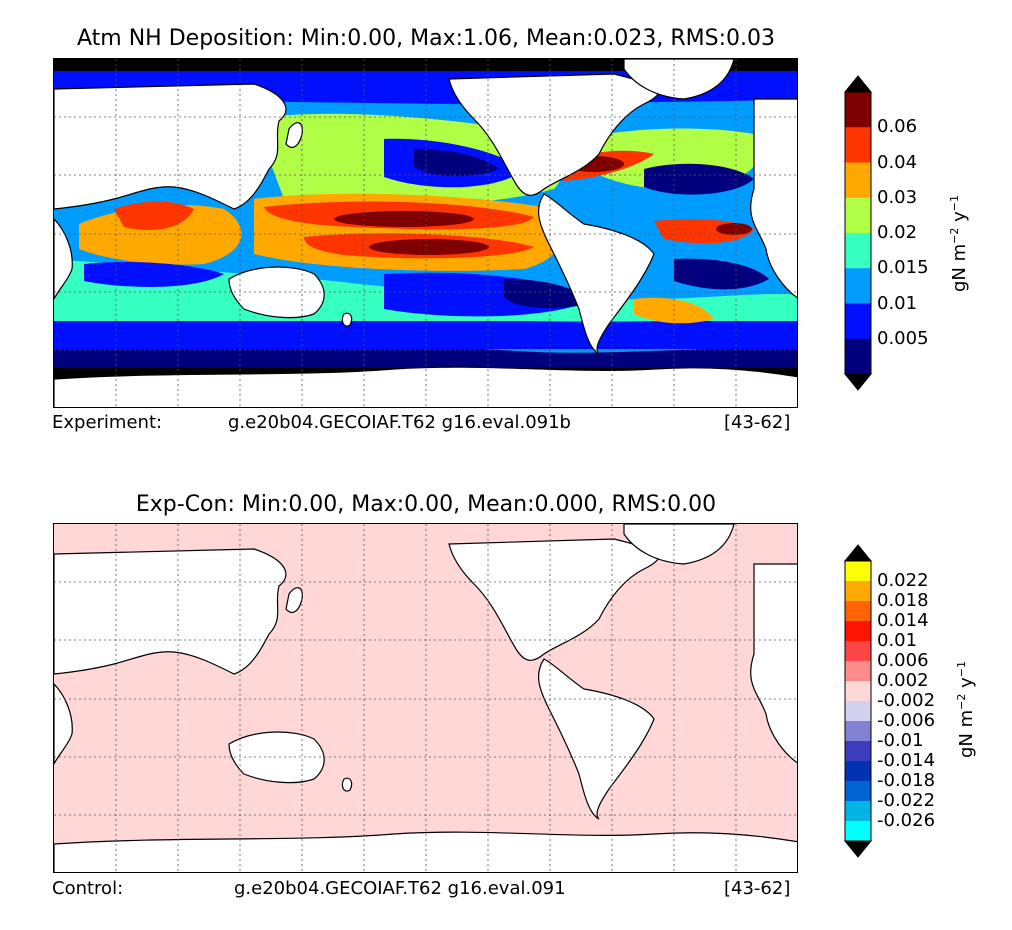  Describe the element at coordinates (400, 888) in the screenshot. I see `panel-2-footer-case: g.e20b04.GECOIAF.T62 g16.eval.091` at that location.